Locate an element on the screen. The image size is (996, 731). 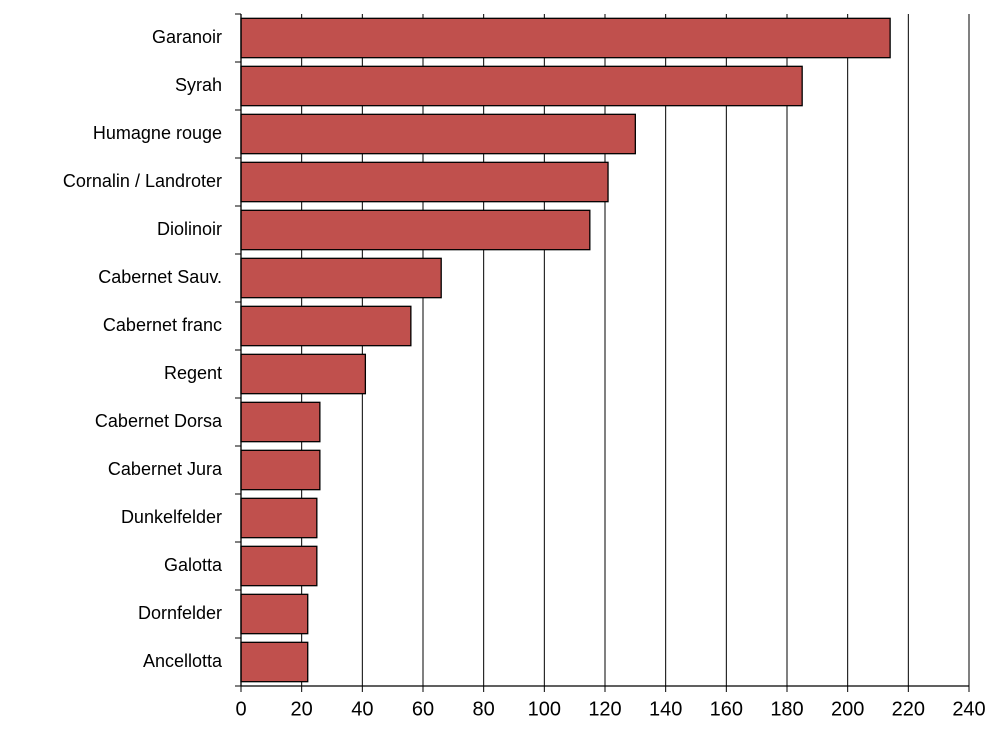
y-tick-label: Garanoir is located at coordinates (187, 37).